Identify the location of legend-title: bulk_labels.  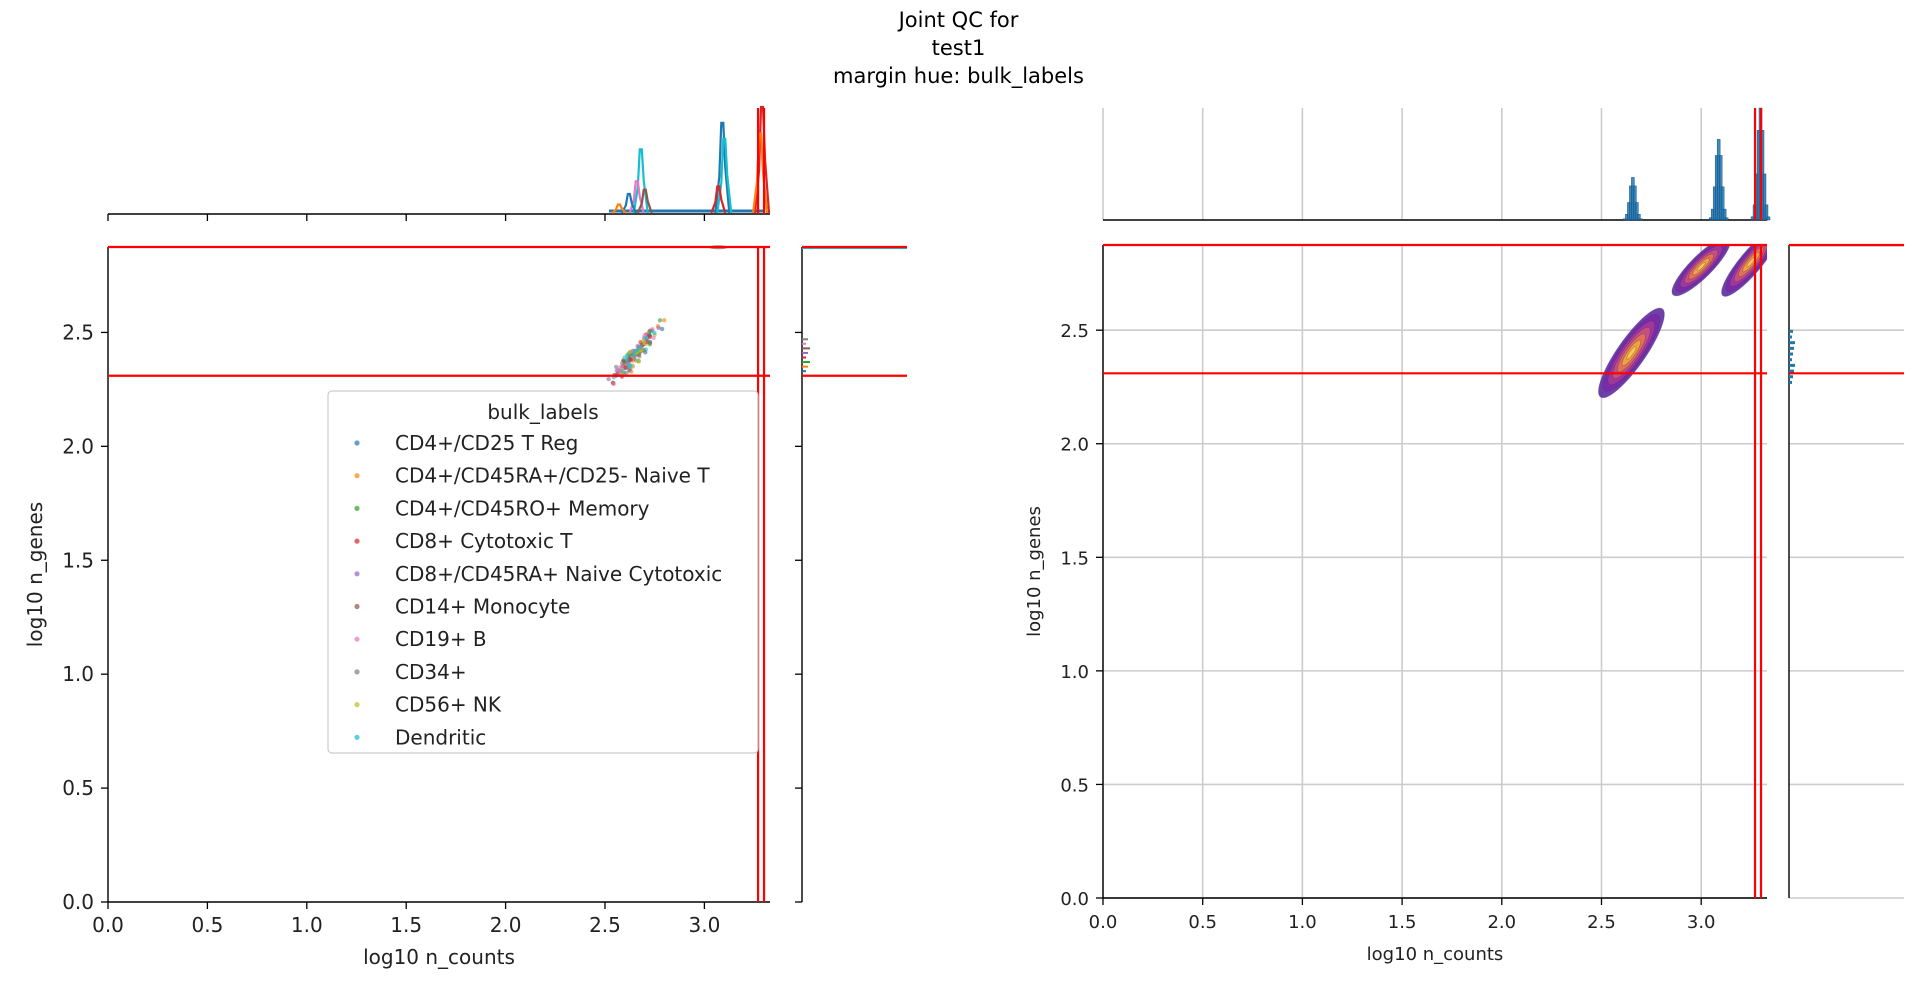
(542, 412).